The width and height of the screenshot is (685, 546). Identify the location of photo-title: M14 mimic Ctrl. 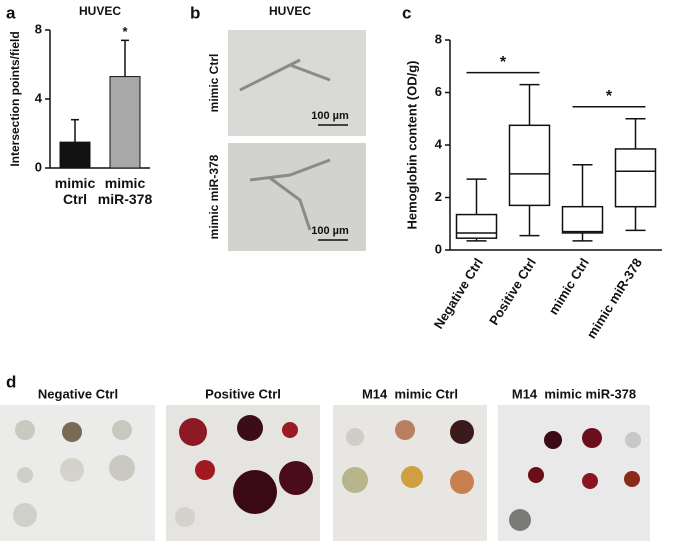
(410, 393).